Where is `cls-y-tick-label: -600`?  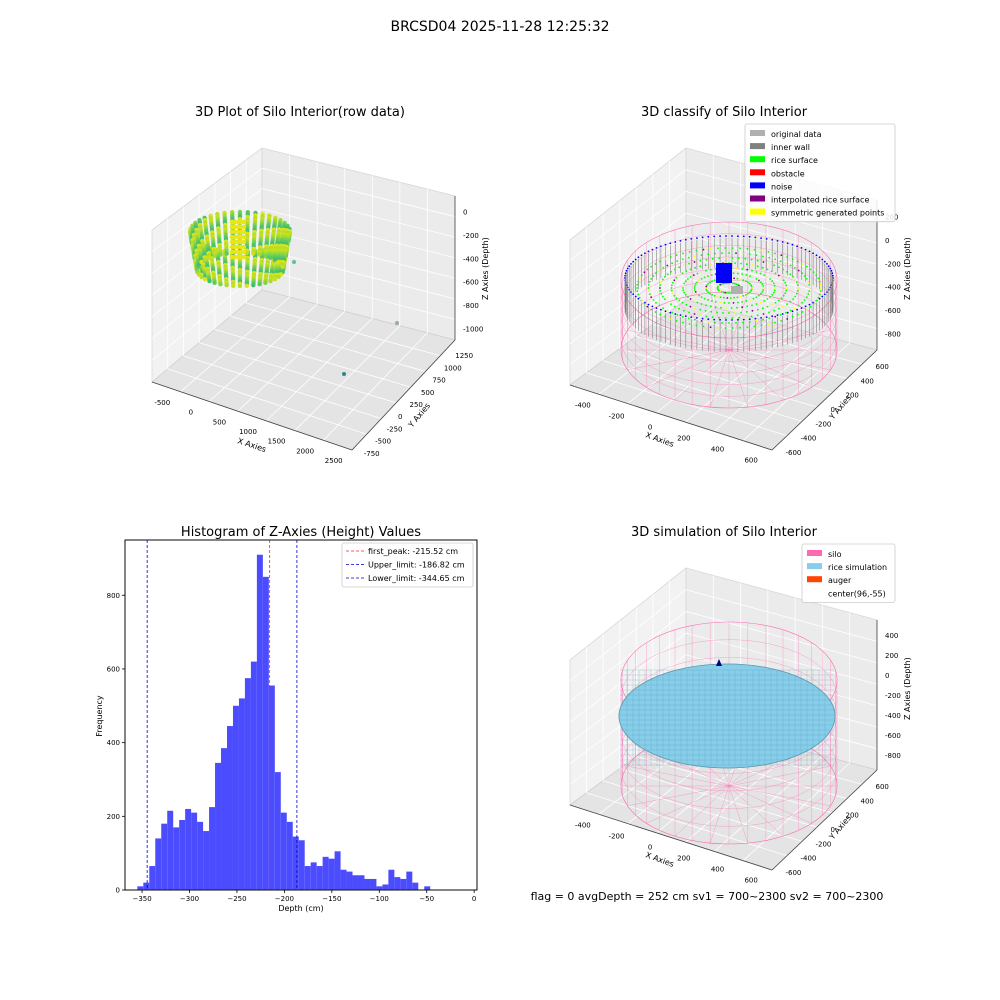
cls-y-tick-label: -600 is located at coordinates (794, 453).